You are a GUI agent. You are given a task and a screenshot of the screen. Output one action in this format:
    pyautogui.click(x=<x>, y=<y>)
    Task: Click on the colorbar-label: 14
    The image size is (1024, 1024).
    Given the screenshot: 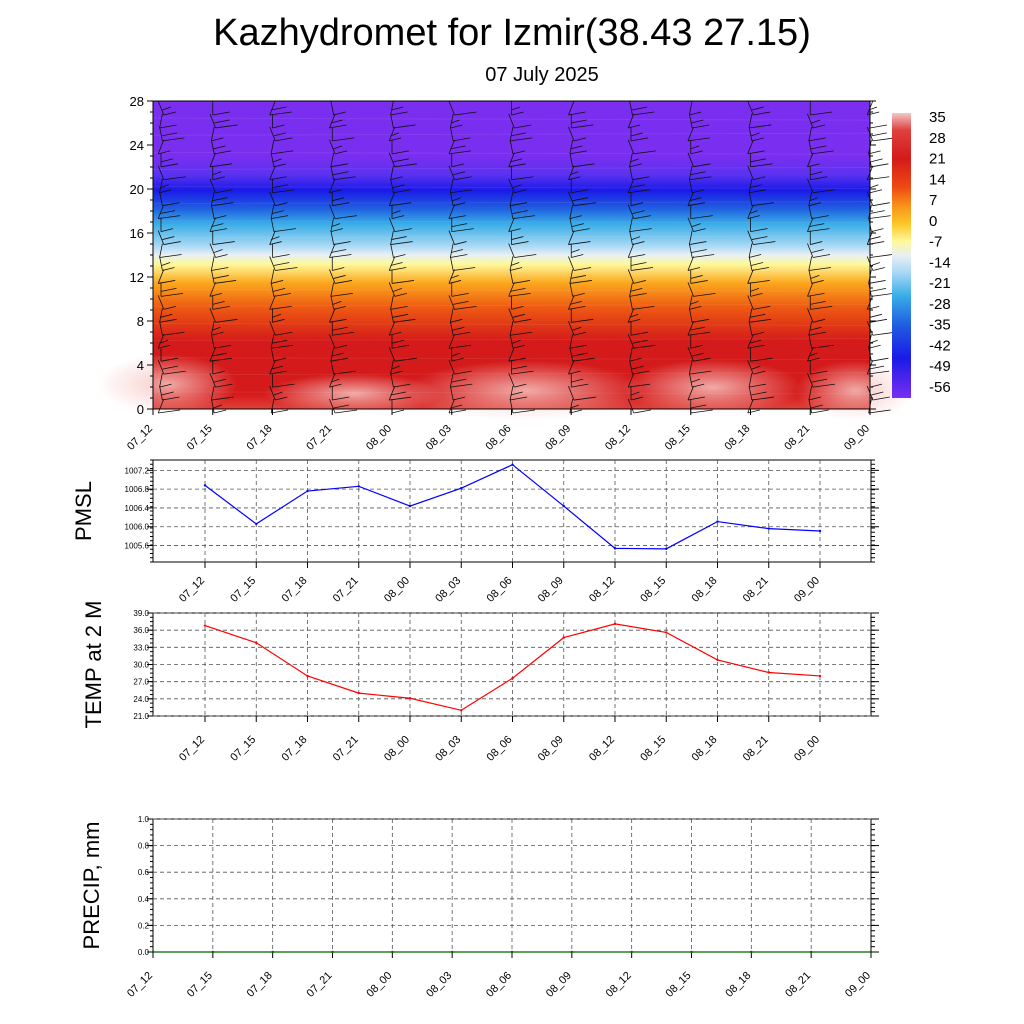 What is the action you would take?
    pyautogui.click(x=937, y=179)
    